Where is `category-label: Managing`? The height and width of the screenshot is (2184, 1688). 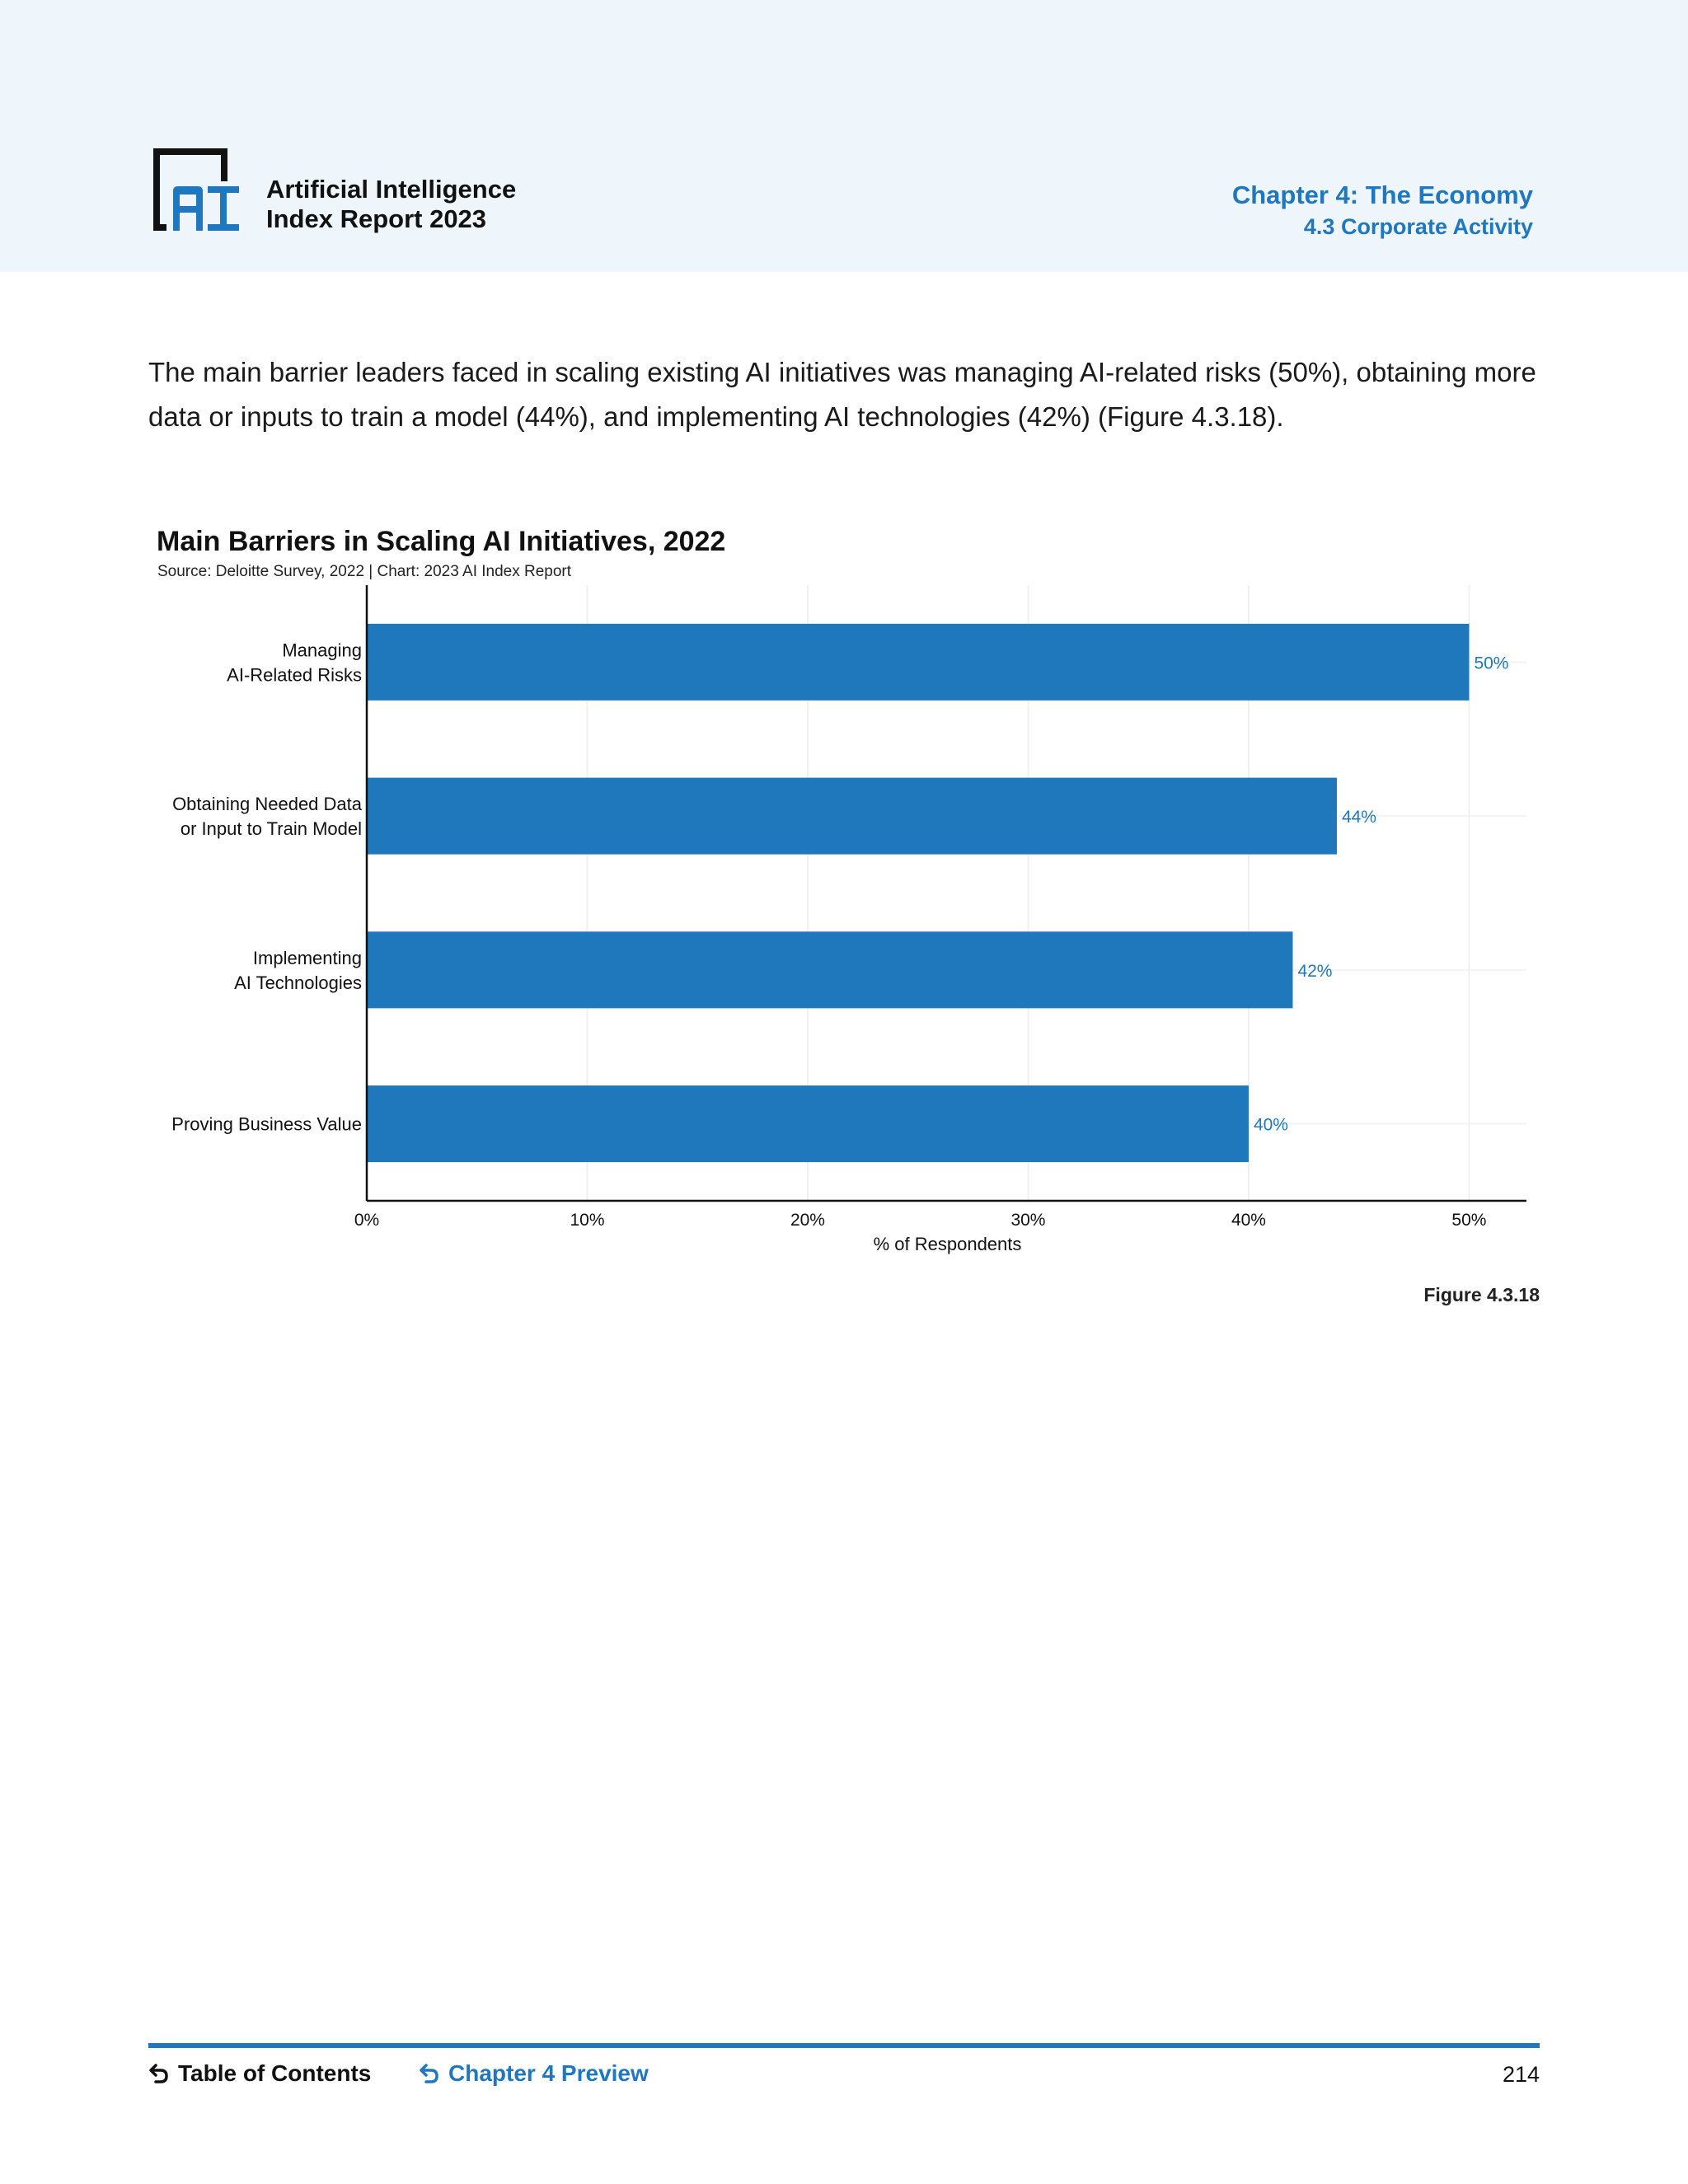 category-label: Managing is located at coordinates (322, 650).